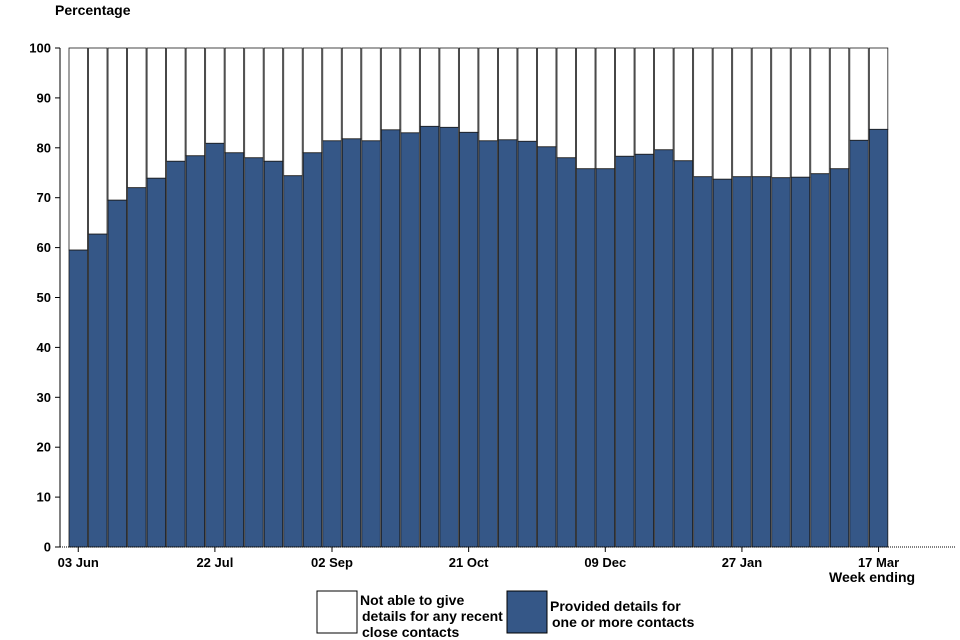 The image size is (960, 640). I want to click on y-tick-label: 90, so click(44, 97).